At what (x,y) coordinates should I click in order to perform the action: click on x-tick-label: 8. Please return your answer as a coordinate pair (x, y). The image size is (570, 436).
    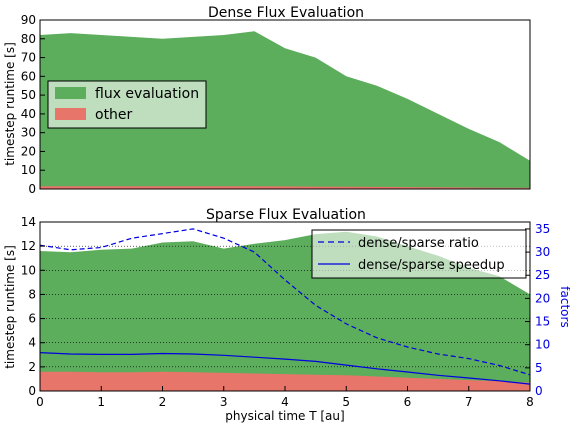
    Looking at the image, I should click on (530, 402).